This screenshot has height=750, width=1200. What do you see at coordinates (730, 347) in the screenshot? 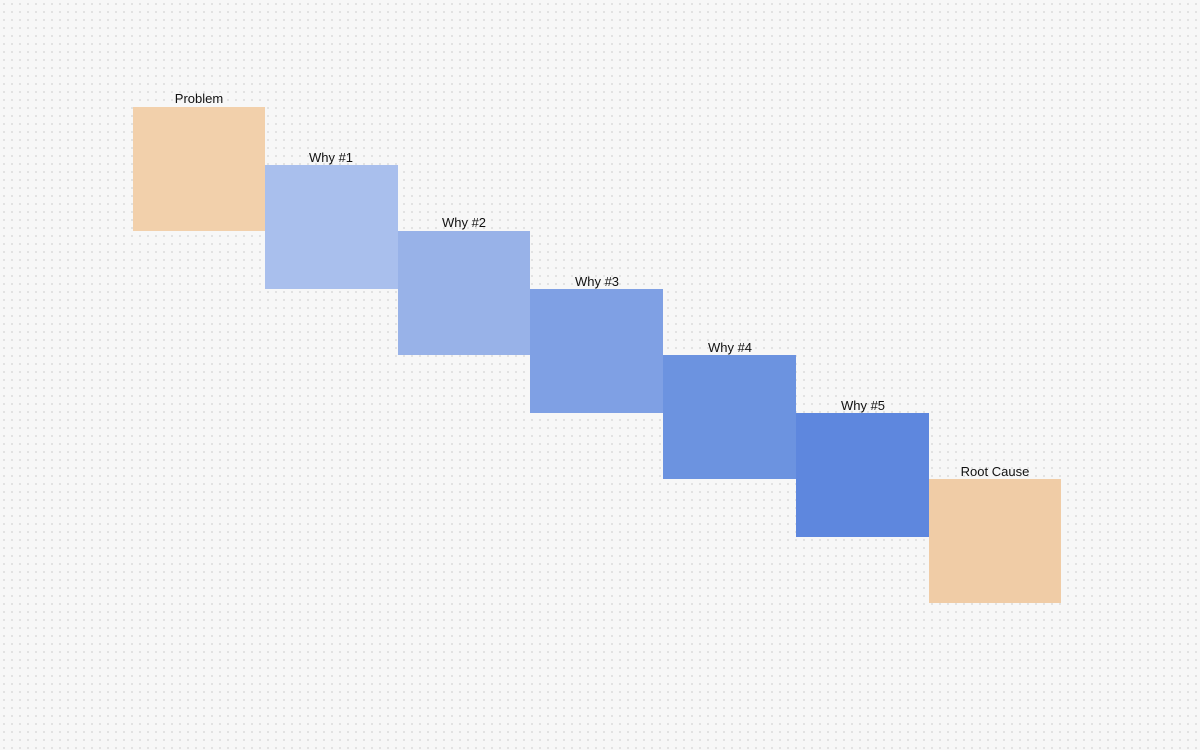
I see `node-label: Why #4` at bounding box center [730, 347].